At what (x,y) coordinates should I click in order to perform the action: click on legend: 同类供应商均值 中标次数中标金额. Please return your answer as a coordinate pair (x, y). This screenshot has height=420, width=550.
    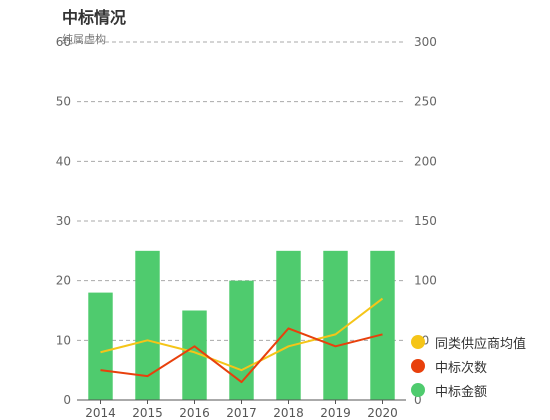
    Looking at the image, I should click on (468, 366).